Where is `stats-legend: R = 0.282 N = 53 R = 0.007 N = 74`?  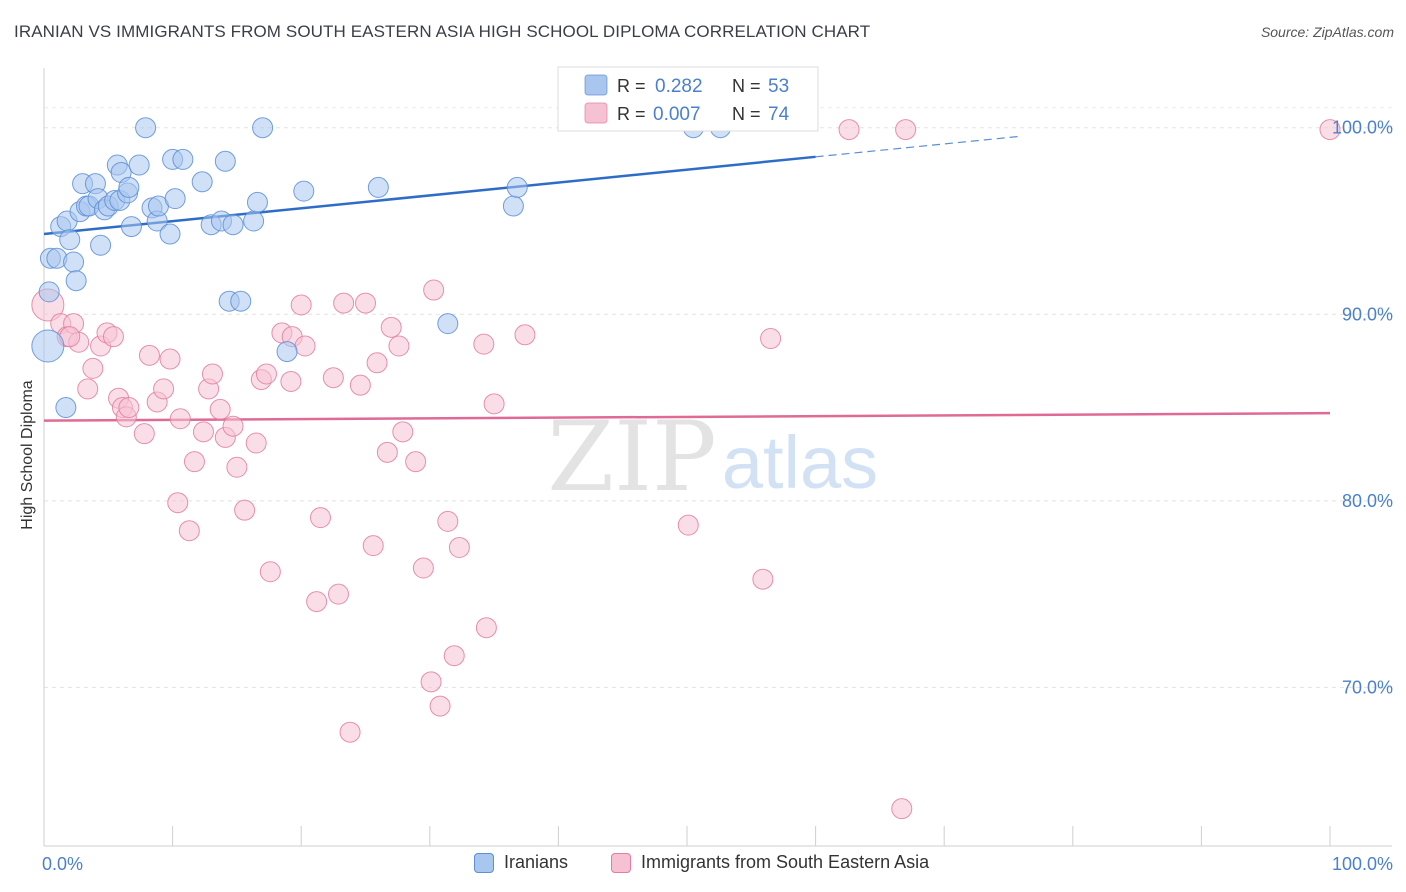
stats-legend: R = 0.282 N = 53 R = 0.007 N = 74 is located at coordinates (688, 99).